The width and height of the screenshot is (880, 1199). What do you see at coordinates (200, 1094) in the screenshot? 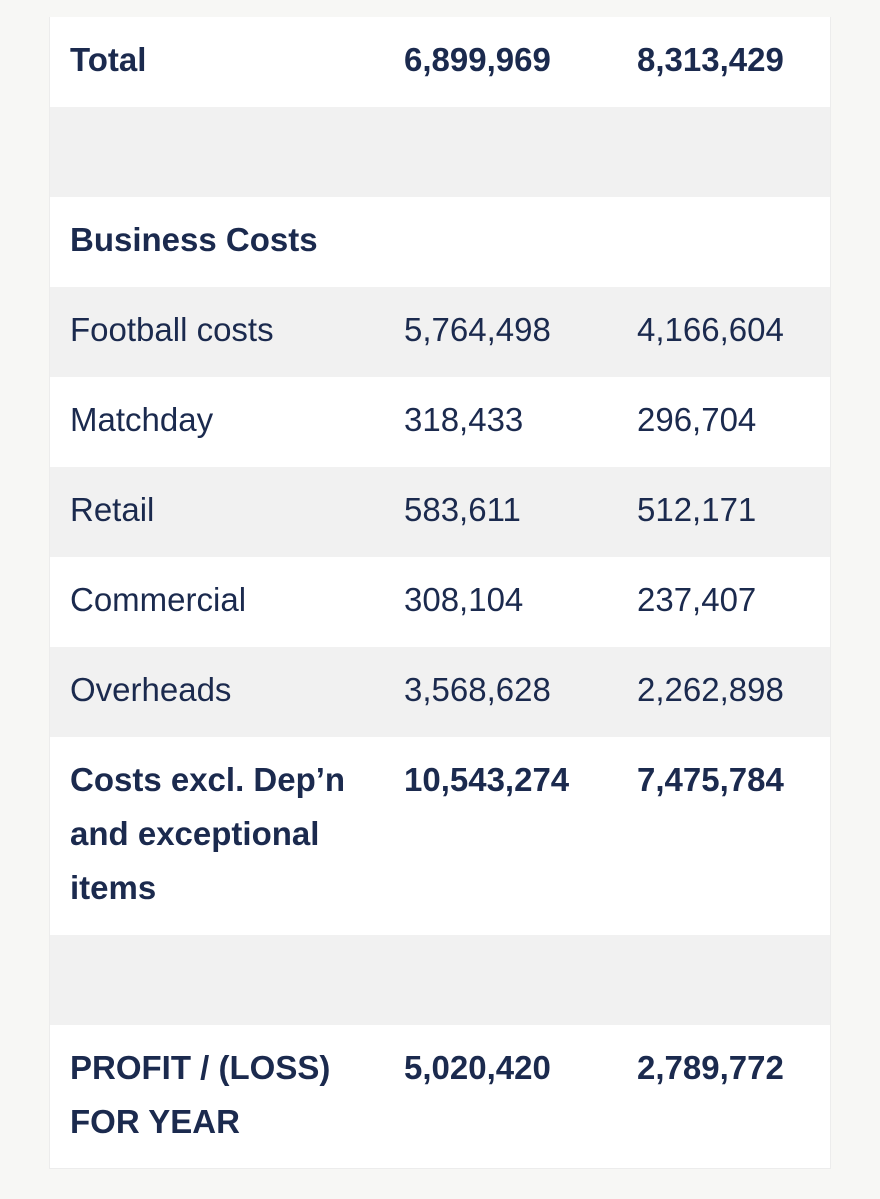
I see `row-label: PROFIT / (LOSS) FOR YEAR` at bounding box center [200, 1094].